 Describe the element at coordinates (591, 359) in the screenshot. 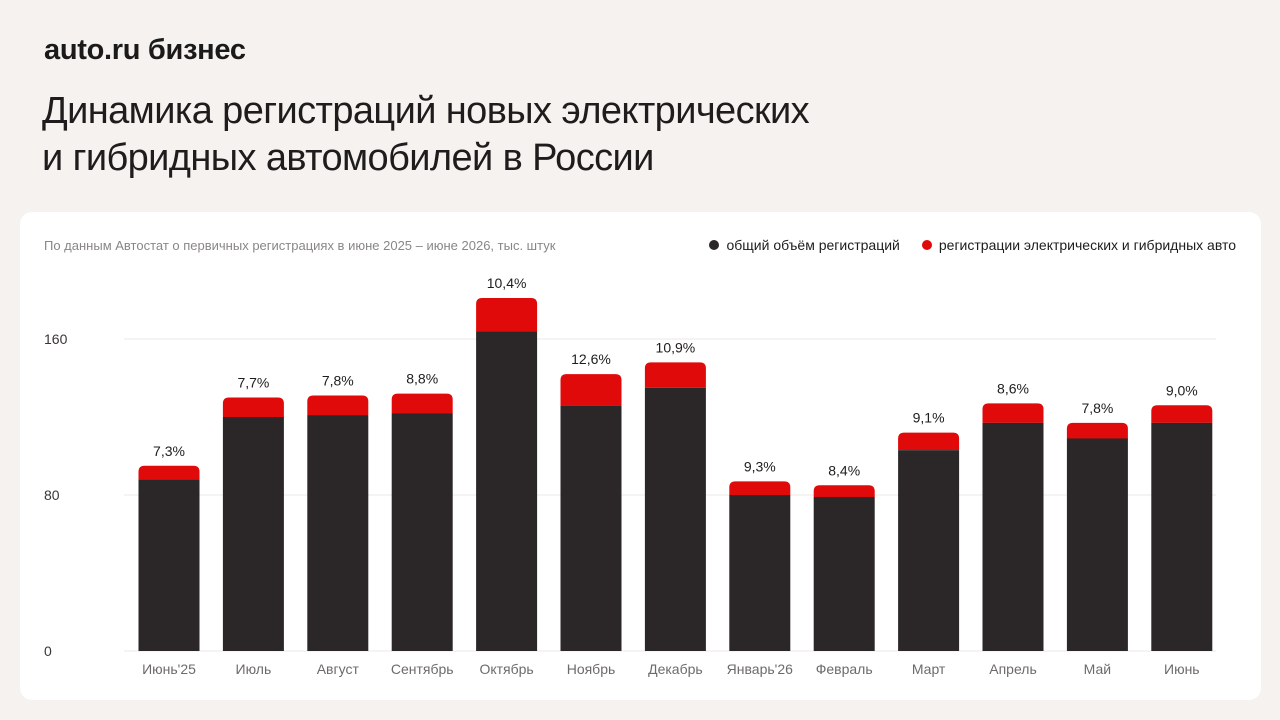

I see `data-label: 12,6%` at that location.